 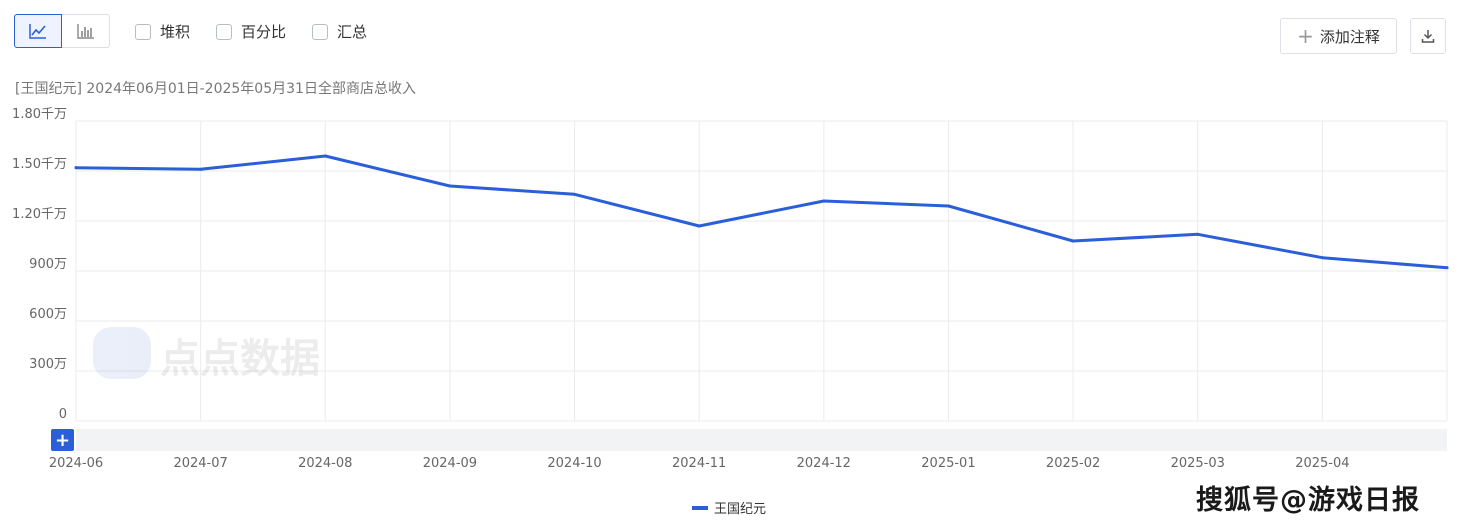 What do you see at coordinates (39, 164) in the screenshot?
I see `y-tick-label: 1.50千万` at bounding box center [39, 164].